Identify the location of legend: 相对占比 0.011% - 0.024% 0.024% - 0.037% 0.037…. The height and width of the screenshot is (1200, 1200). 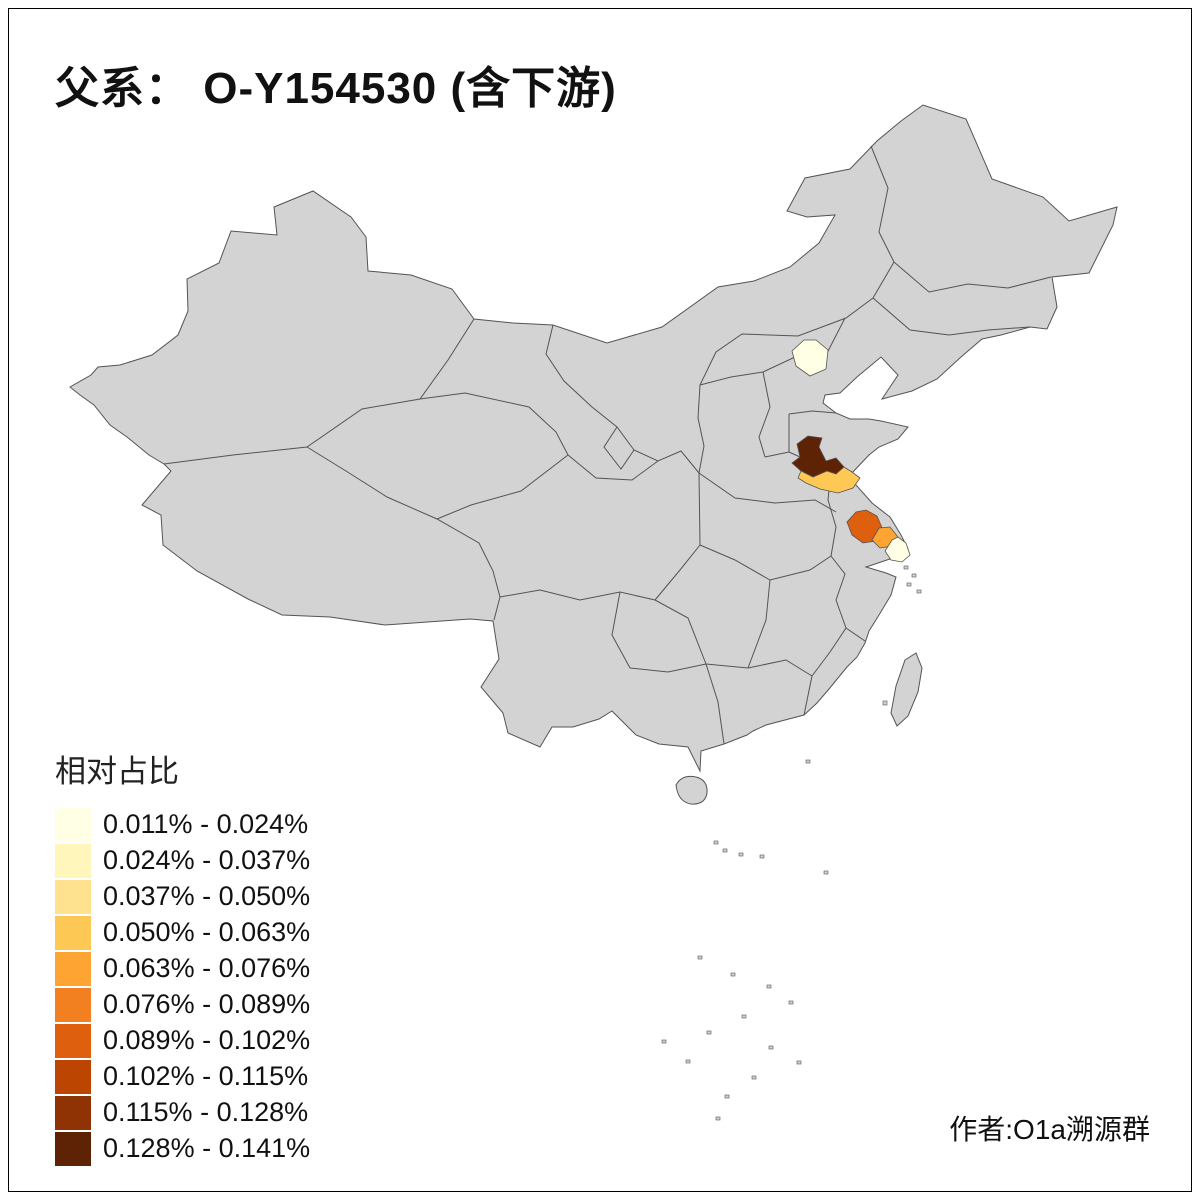
(182, 956).